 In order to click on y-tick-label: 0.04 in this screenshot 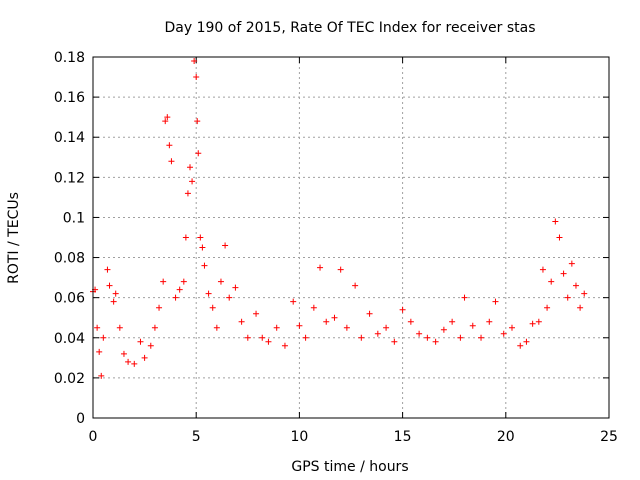, I will do `click(69, 339)`.